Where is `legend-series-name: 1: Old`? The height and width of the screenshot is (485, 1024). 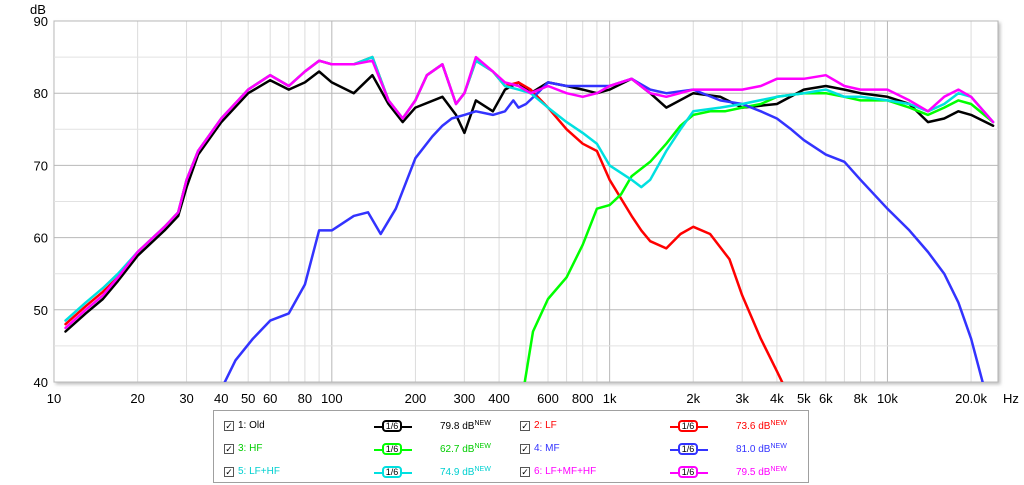 legend-series-name: 1: Old is located at coordinates (251, 425).